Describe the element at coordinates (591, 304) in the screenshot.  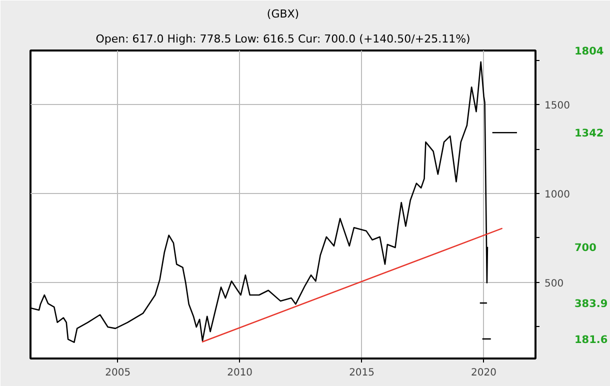
I see `y2-tick-label: 383.9` at that location.